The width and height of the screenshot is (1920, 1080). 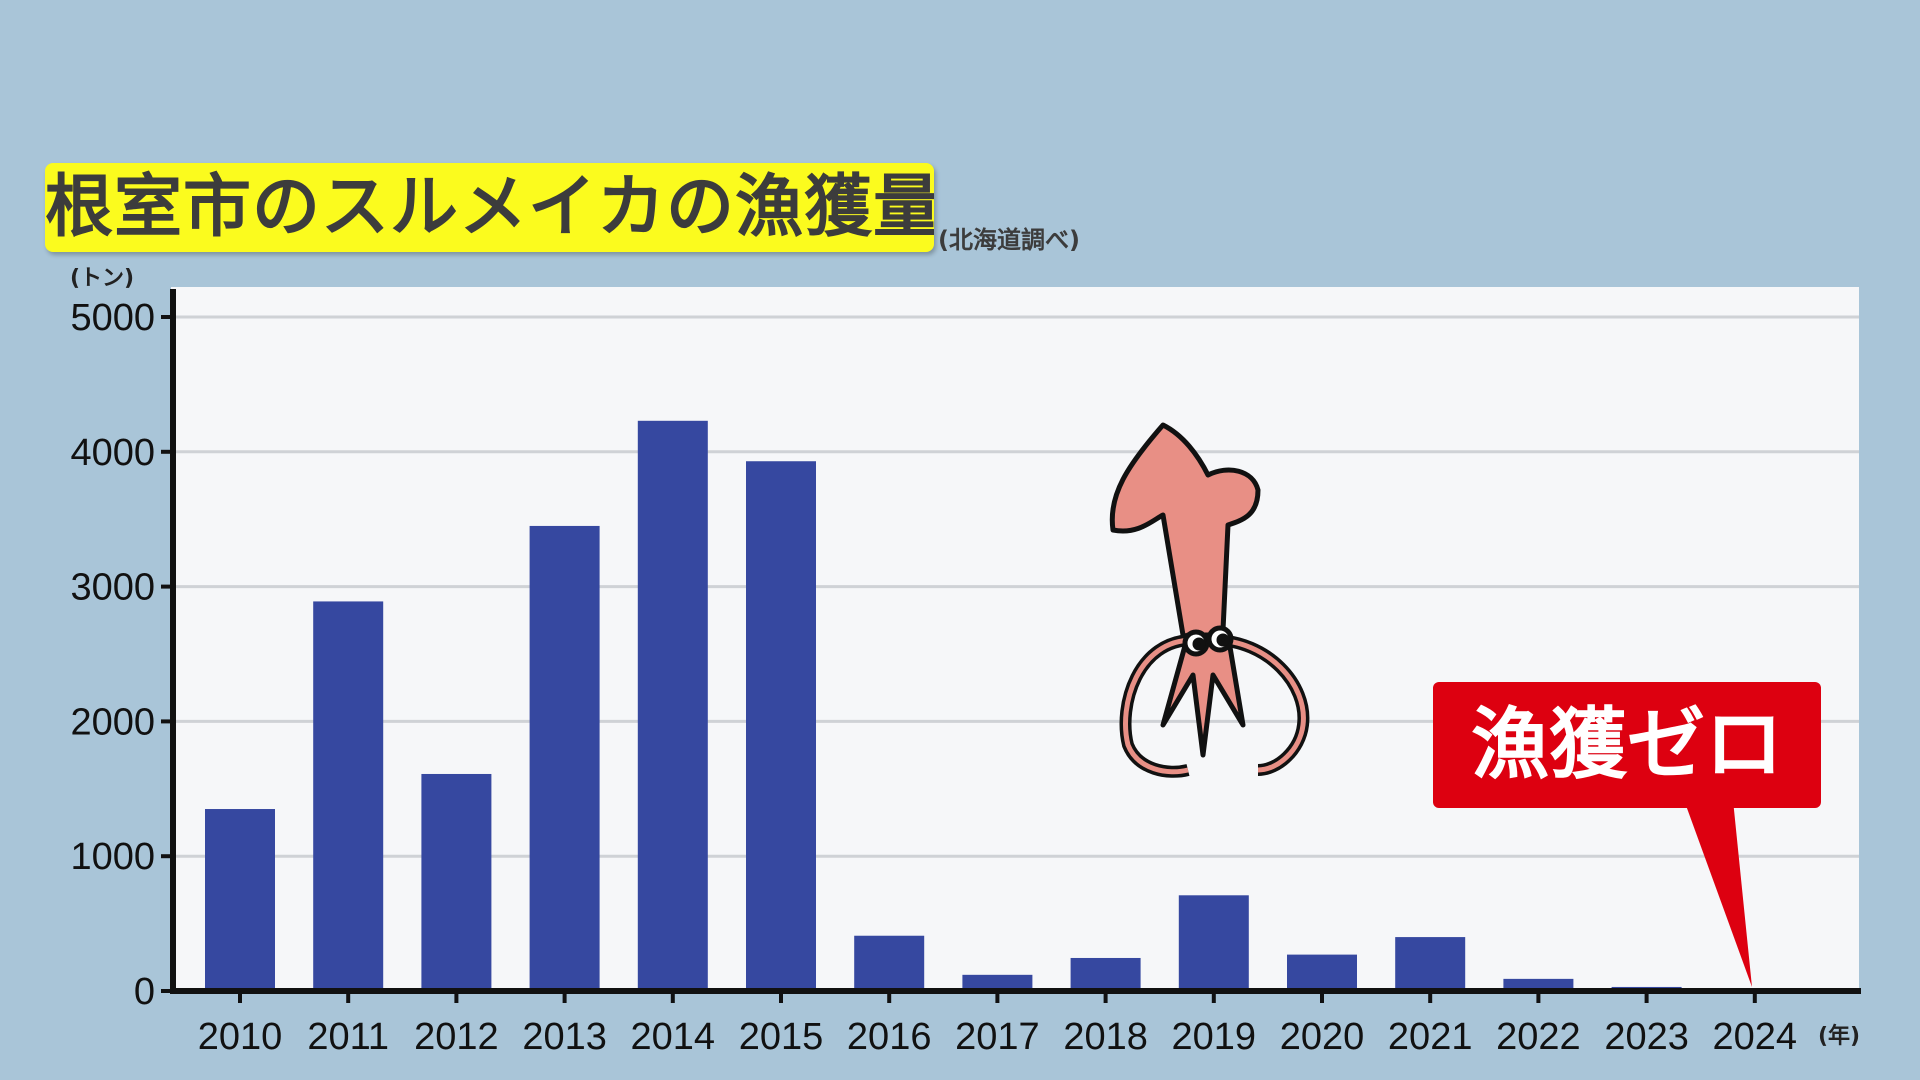 What do you see at coordinates (1209, 600) in the screenshot?
I see `squid-illustration-icon` at bounding box center [1209, 600].